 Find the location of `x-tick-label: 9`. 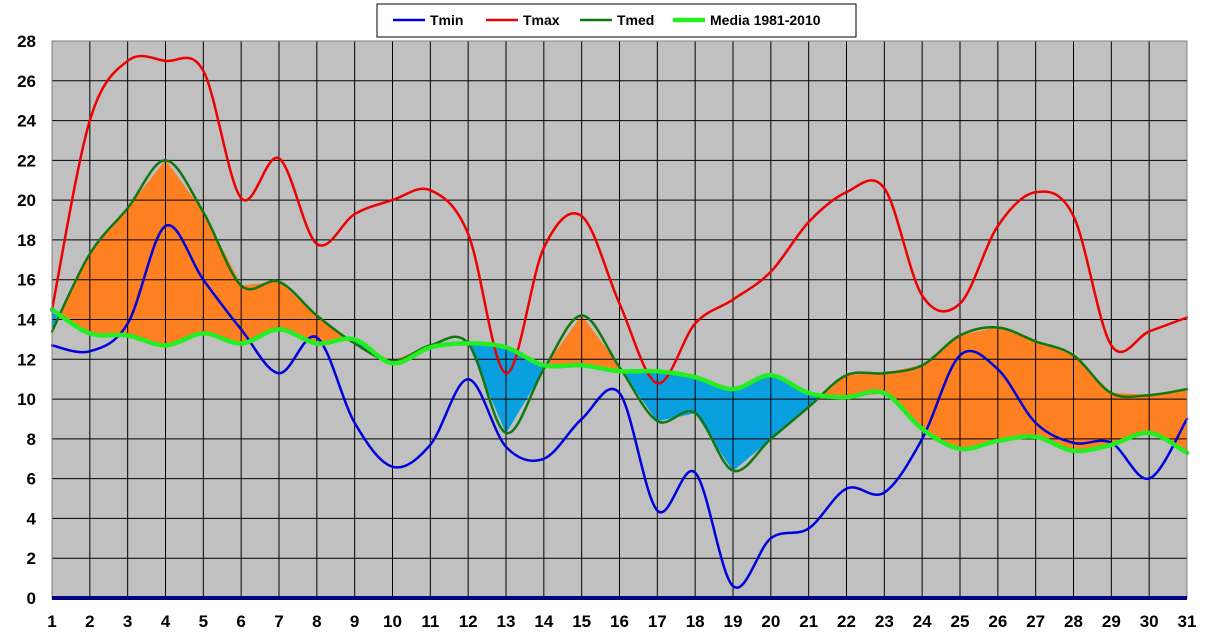

x-tick-label: 9 is located at coordinates (354, 621).